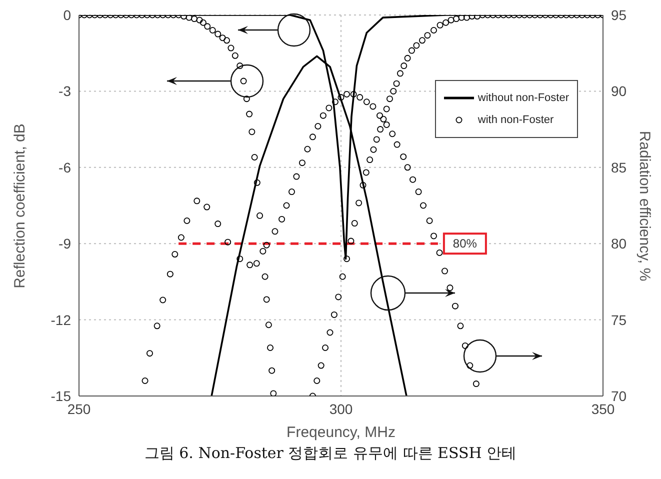 This screenshot has width=661, height=479. I want to click on x-tick-label: 300, so click(341, 408).